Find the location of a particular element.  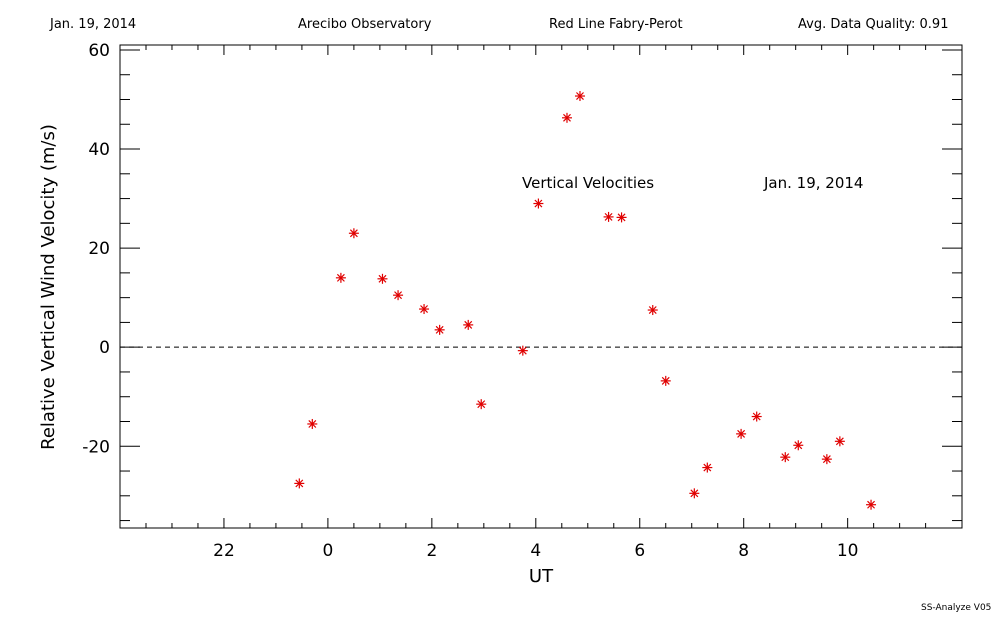

header-date: Jan. 19, 2014 is located at coordinates (93, 24).